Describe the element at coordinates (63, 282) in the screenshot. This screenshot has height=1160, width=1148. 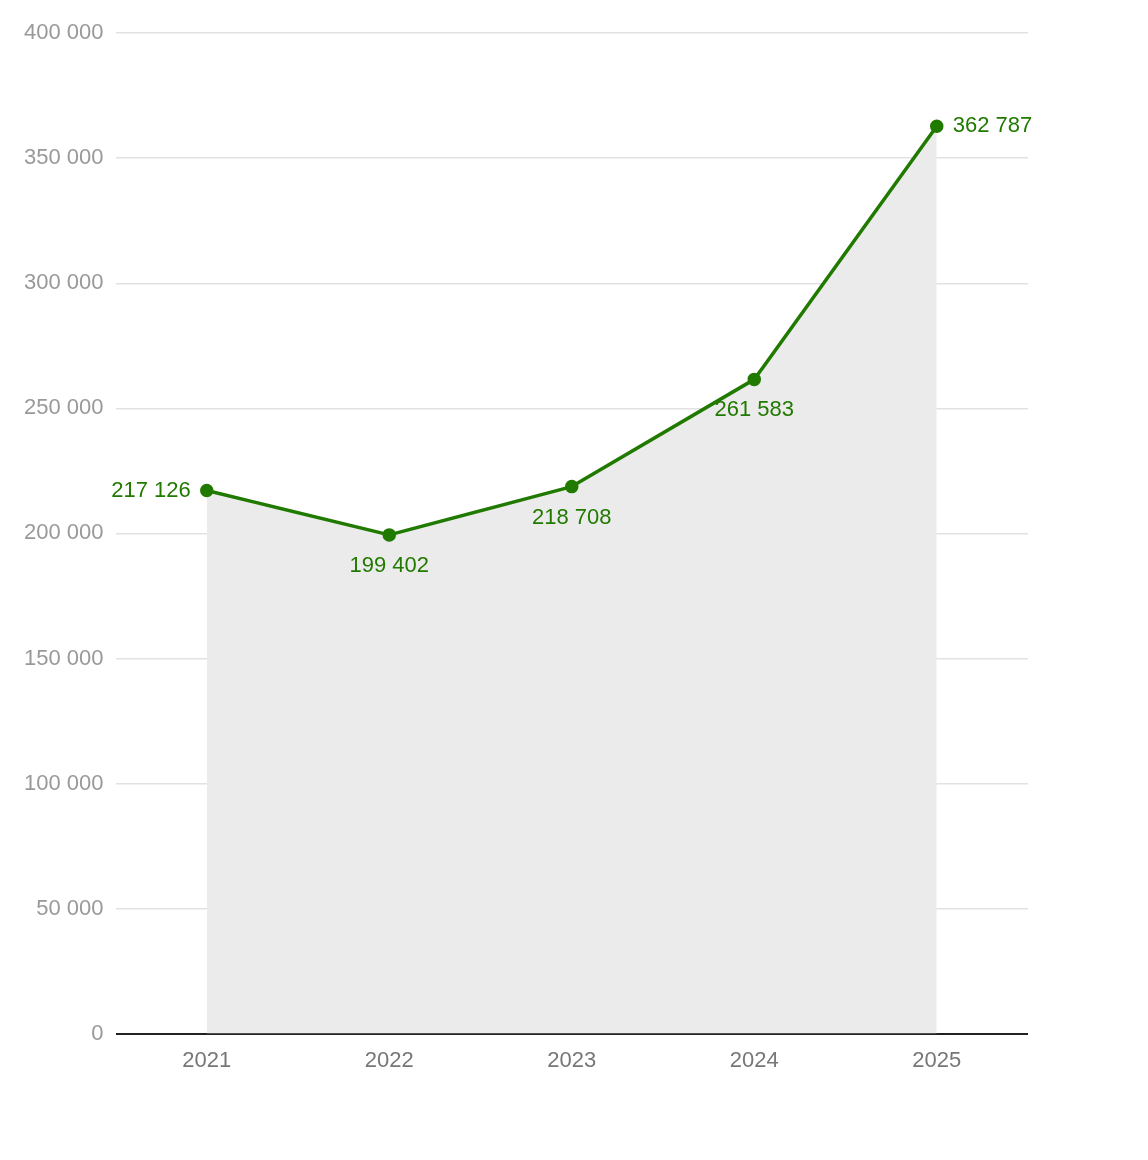
I see `y-tick-label: 300 000` at that location.